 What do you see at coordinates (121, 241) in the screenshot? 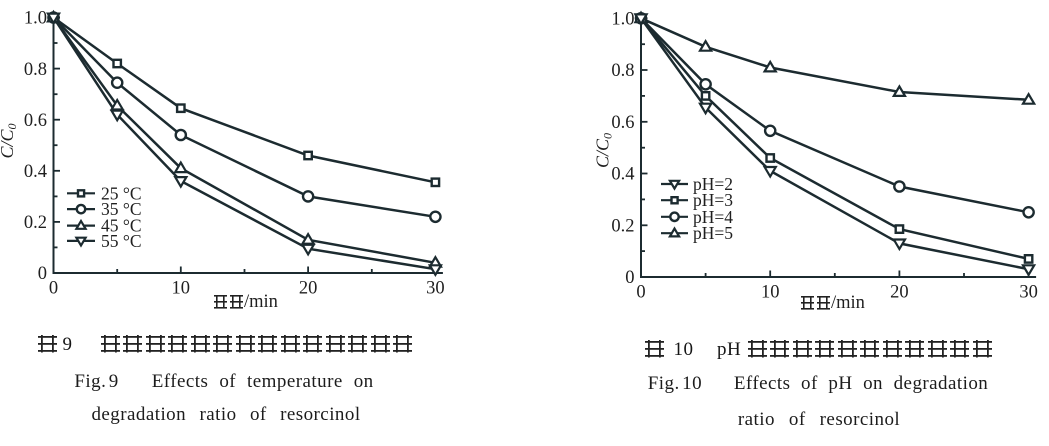
I see `svg-text: 55 °C` at bounding box center [121, 241].